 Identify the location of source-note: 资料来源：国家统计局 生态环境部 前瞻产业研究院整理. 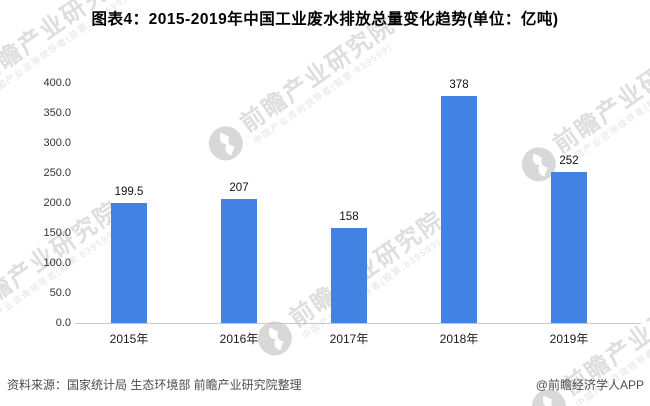
(154, 385).